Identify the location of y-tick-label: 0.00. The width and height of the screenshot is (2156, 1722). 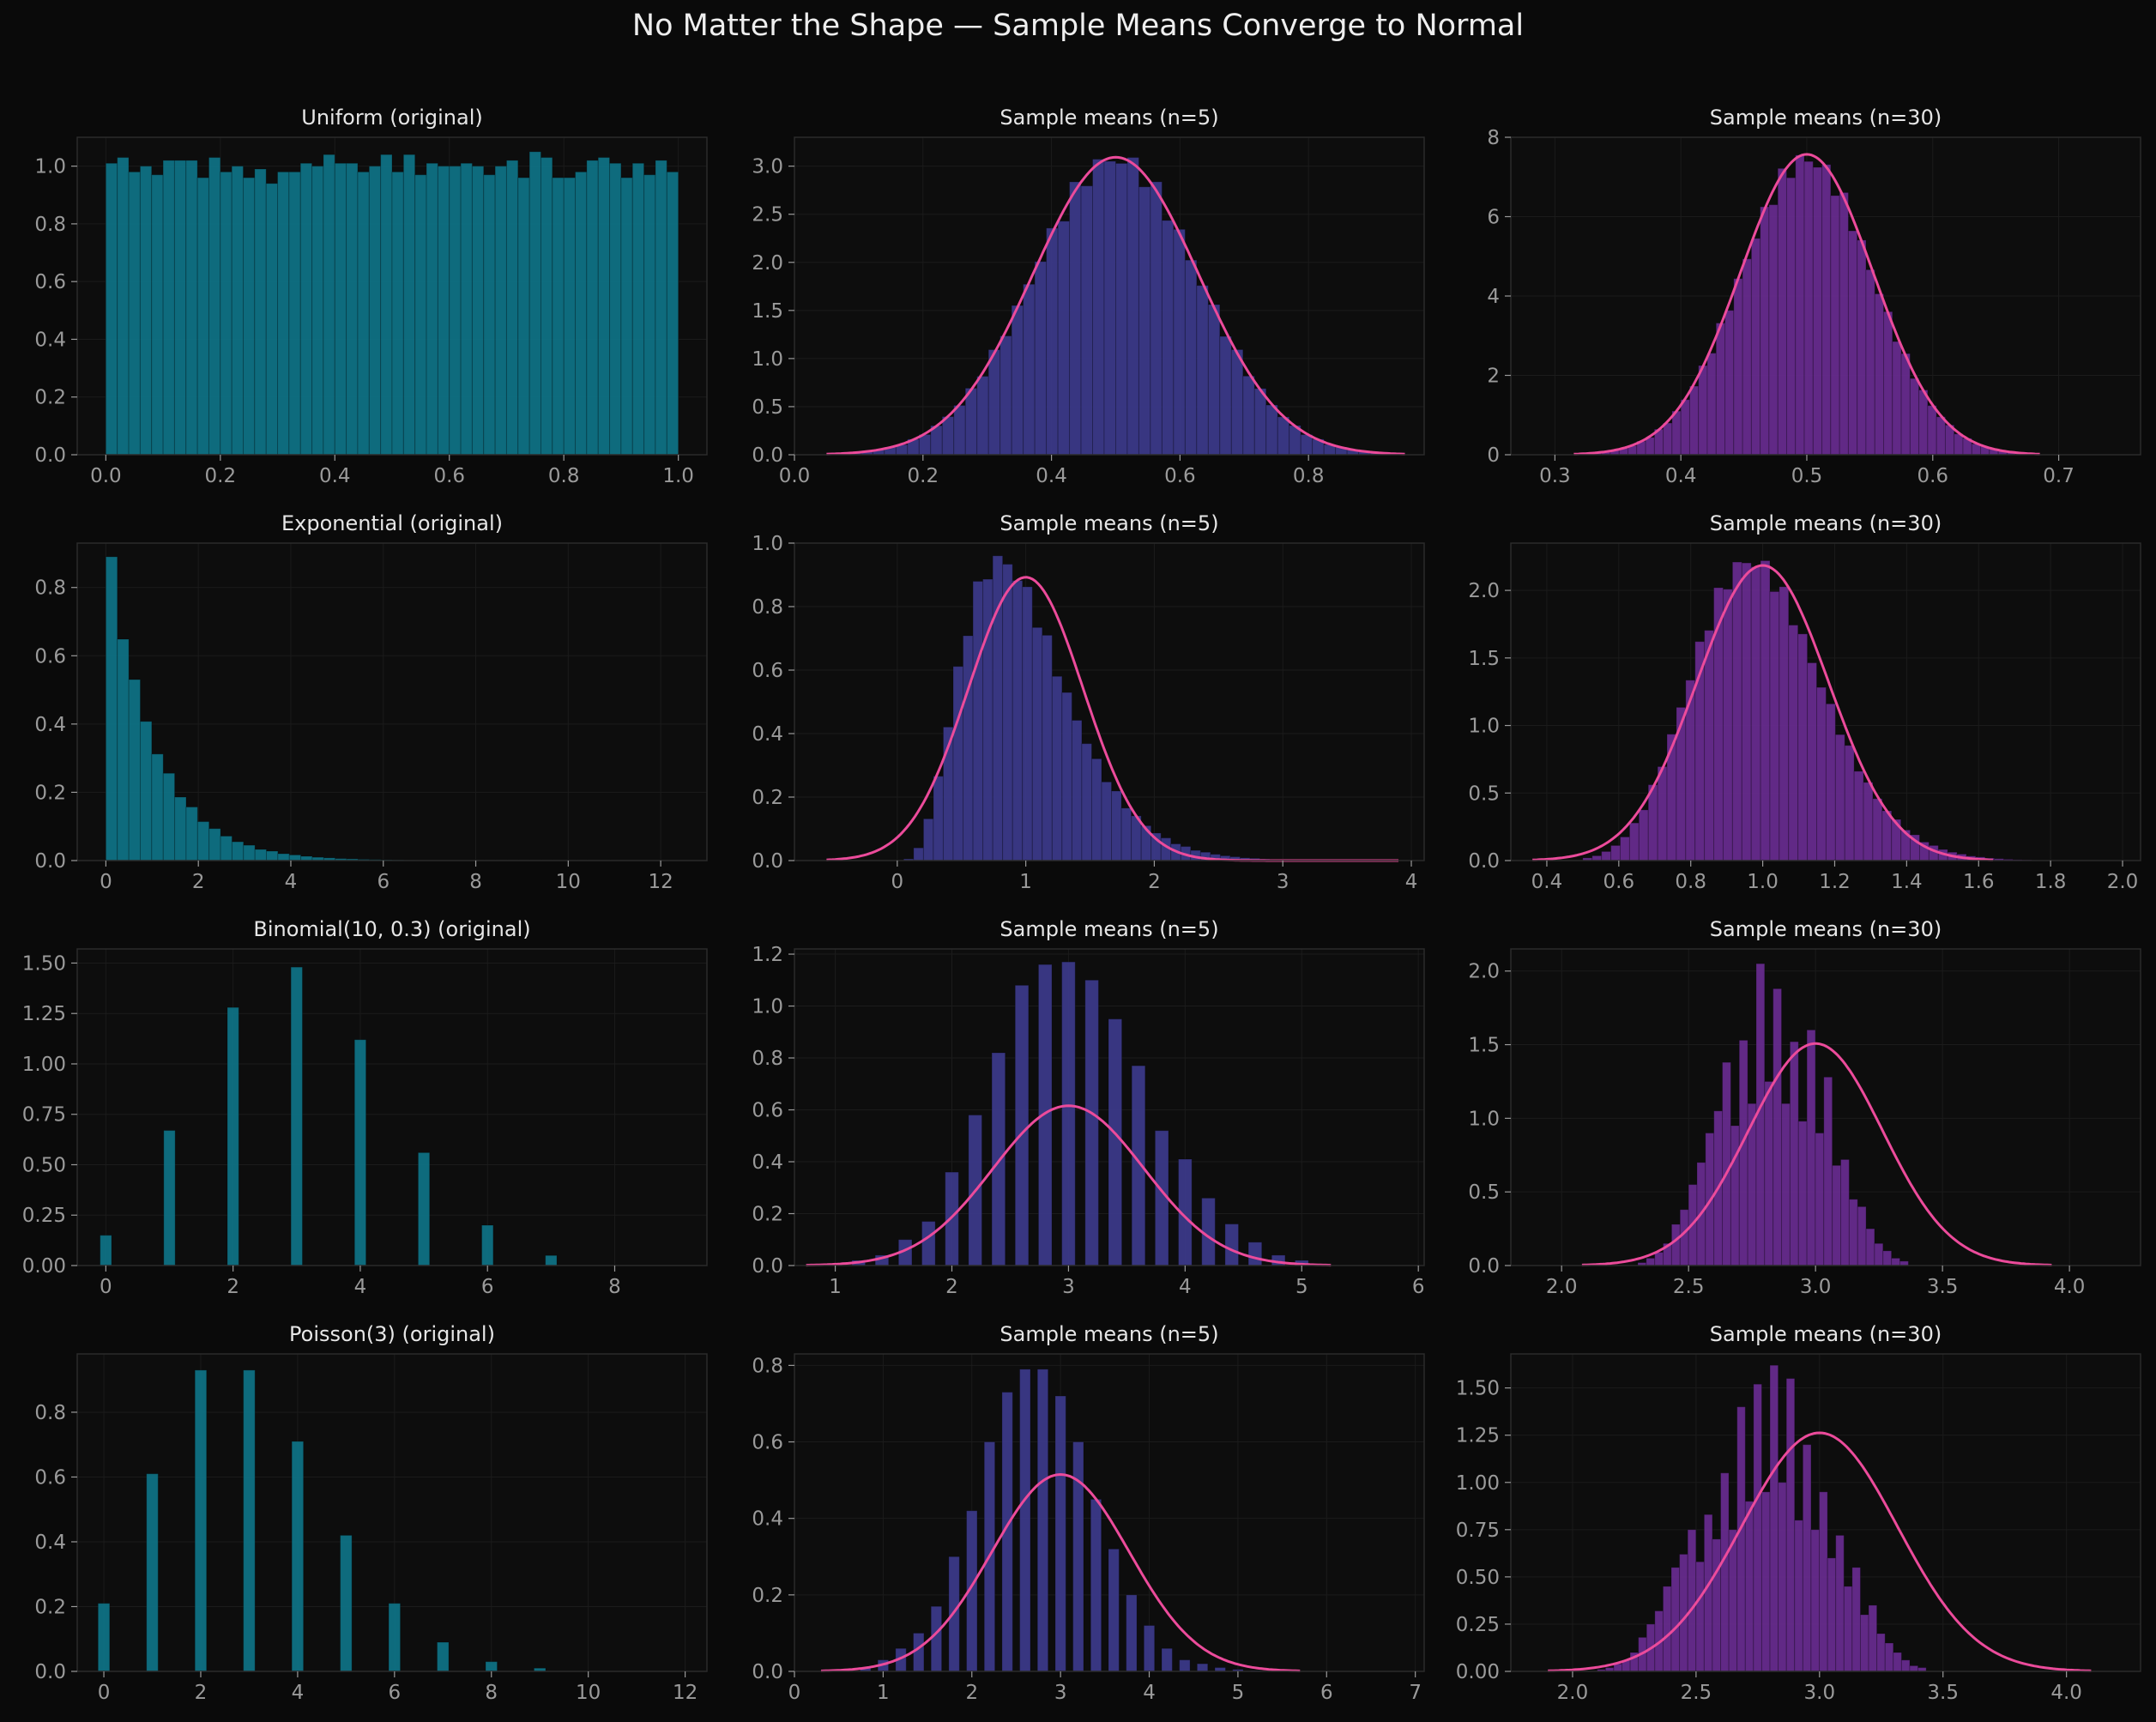
(44, 1266).